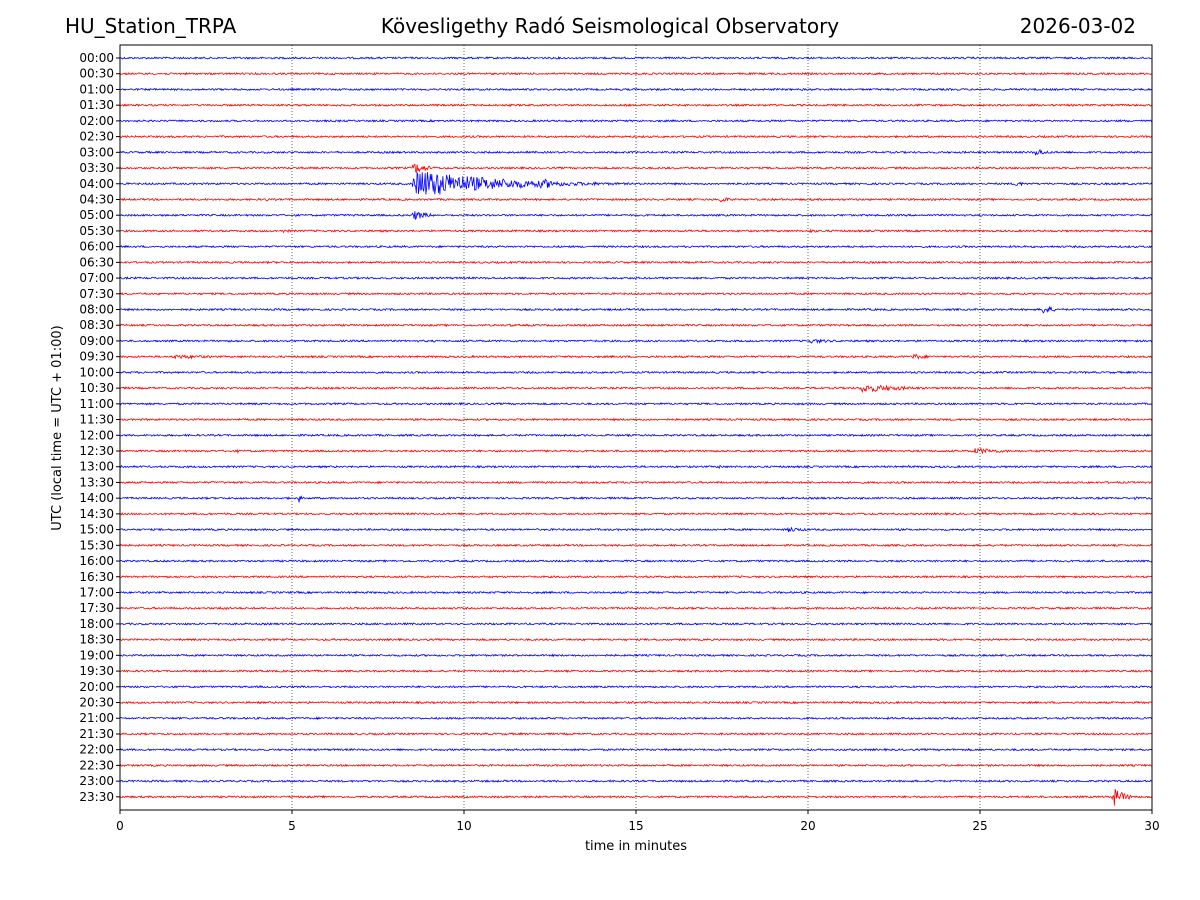 This screenshot has width=1200, height=900. What do you see at coordinates (151, 26) in the screenshot?
I see `station-name: HU_Station_TRPA` at bounding box center [151, 26].